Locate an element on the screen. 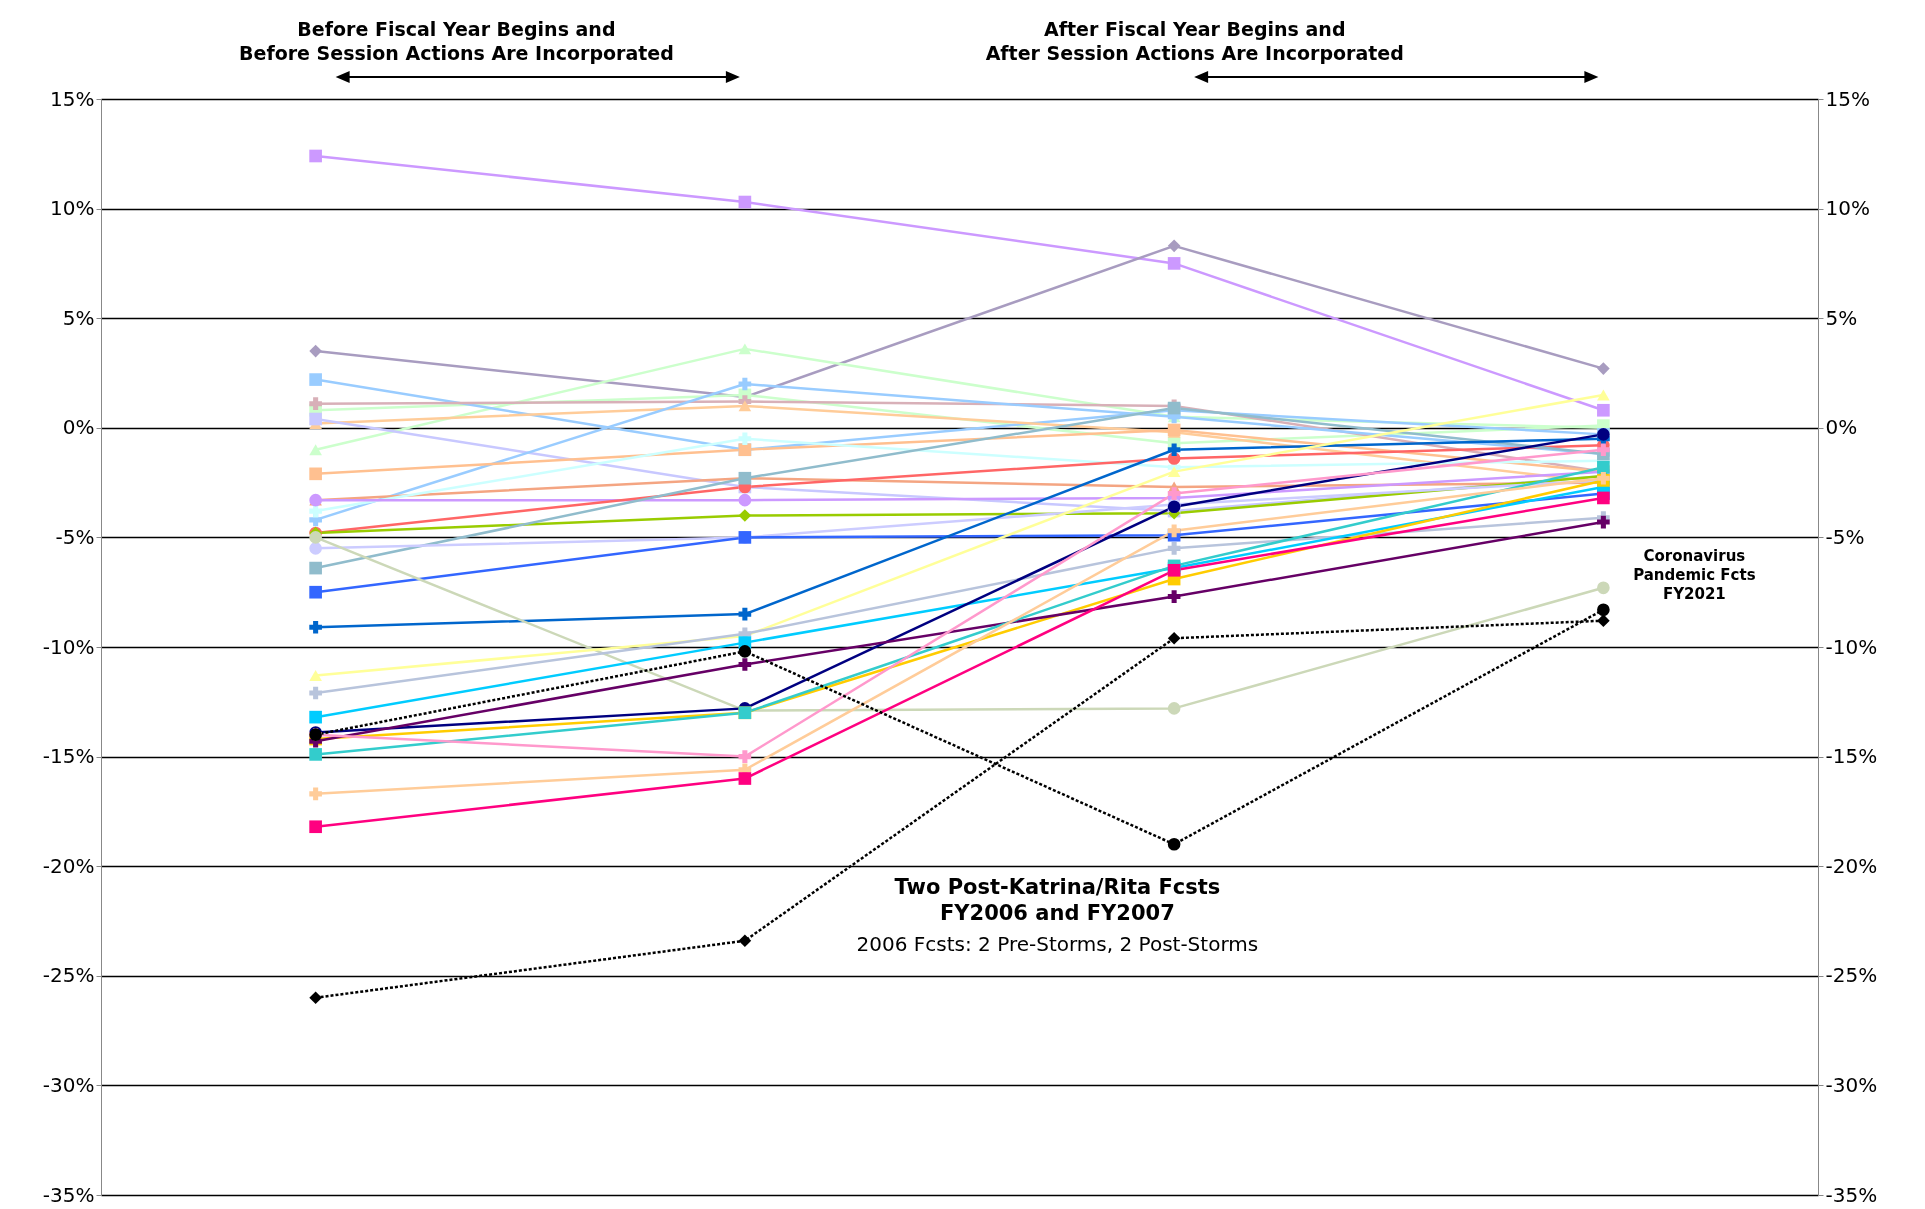 Image resolution: width=1925 pixels, height=1209 pixels. y-tick-label: 10% is located at coordinates (72, 208).